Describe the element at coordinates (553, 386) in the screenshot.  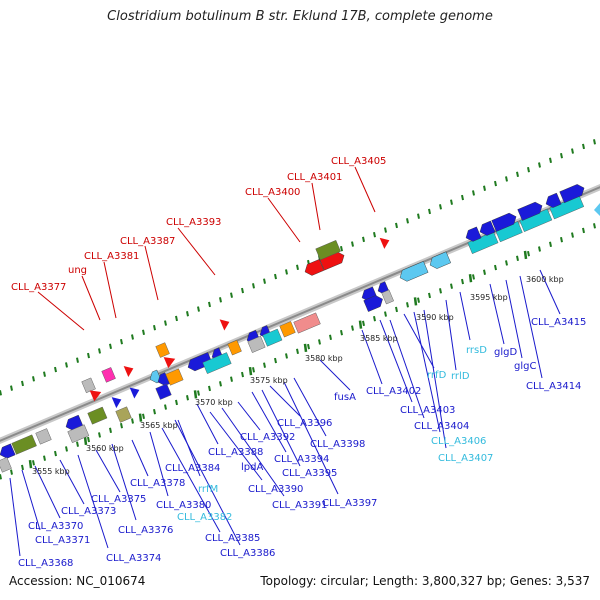
I see `gene-label: CLL_A3414` at that location.